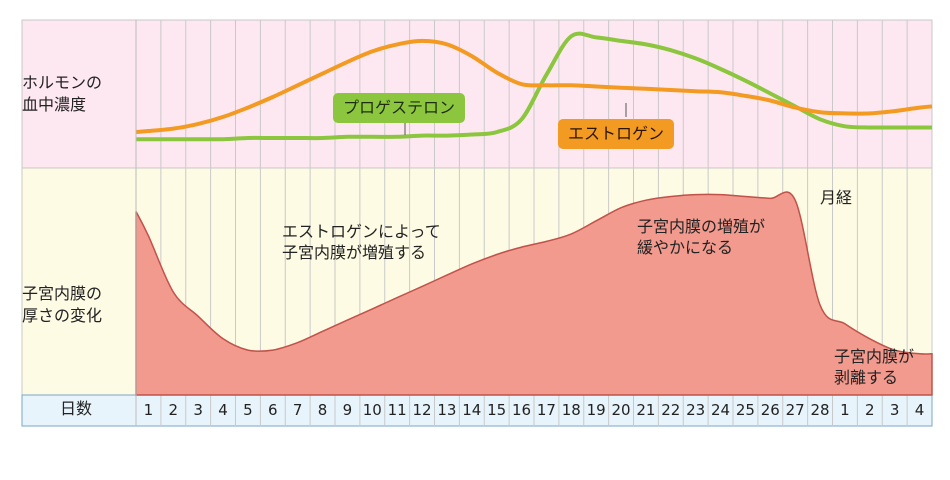 Image resolution: width=950 pixels, height=480 pixels. What do you see at coordinates (745, 410) in the screenshot?
I see `day-tick: 25` at bounding box center [745, 410].